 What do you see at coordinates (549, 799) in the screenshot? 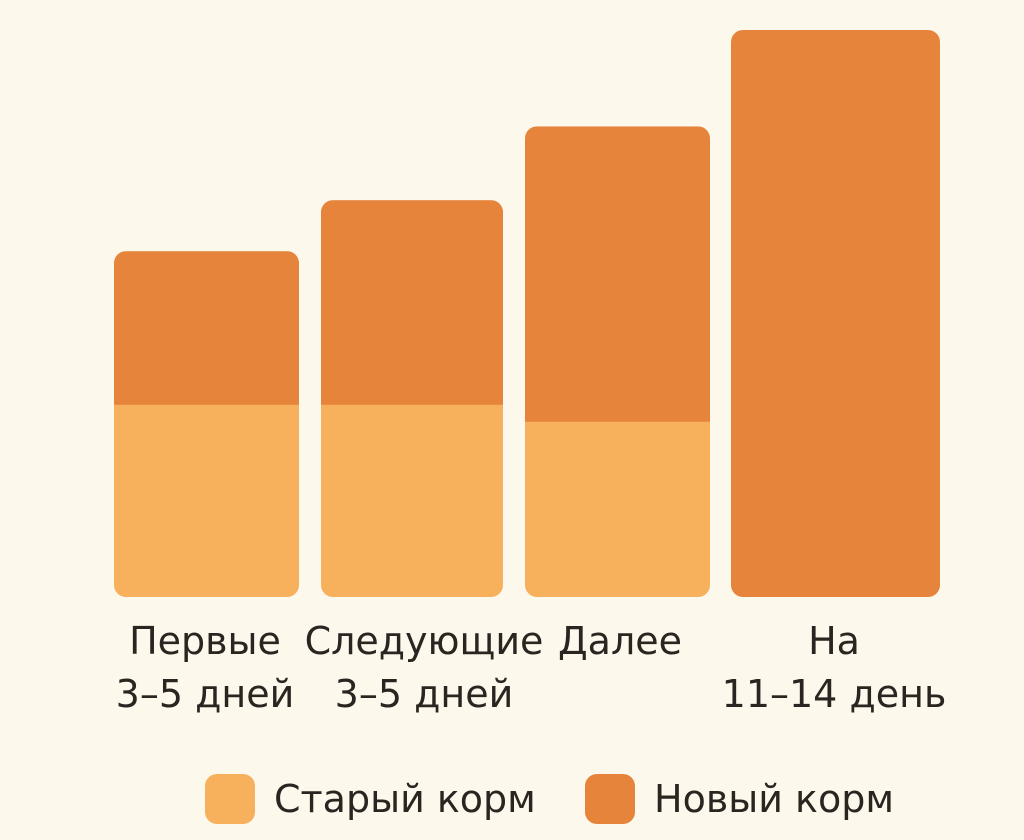
I see `legend: Старый корм Новый корм` at bounding box center [549, 799].